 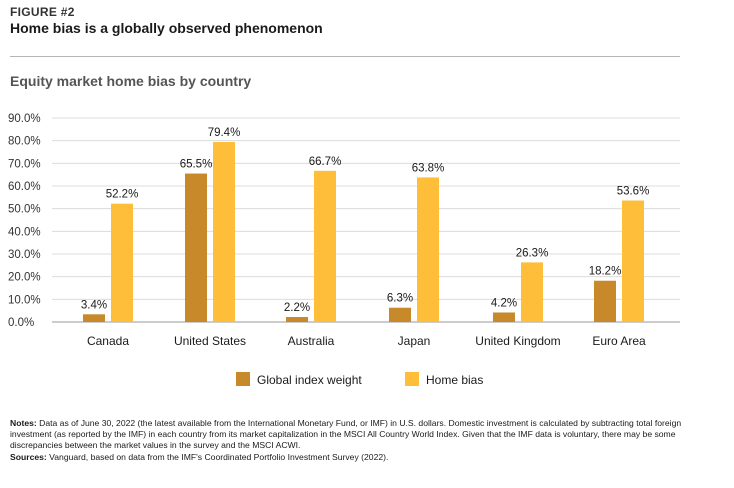 What do you see at coordinates (24, 187) in the screenshot?
I see `y-tick-label: 60.0%` at bounding box center [24, 187].